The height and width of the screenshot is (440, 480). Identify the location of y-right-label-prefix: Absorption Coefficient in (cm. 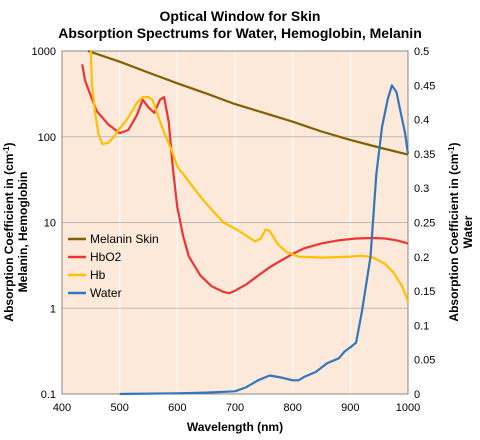
(454, 238).